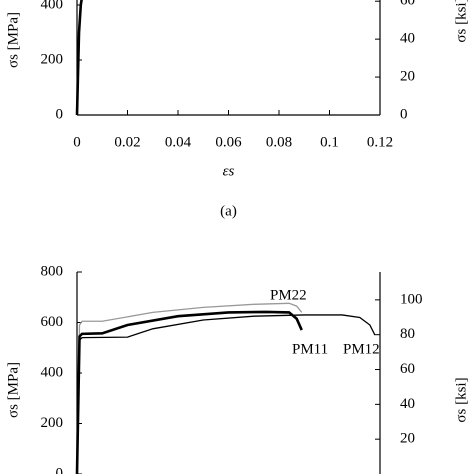 The image size is (474, 474). Describe the element at coordinates (411, 299) in the screenshot. I see `y2-tick-label: 100` at that location.